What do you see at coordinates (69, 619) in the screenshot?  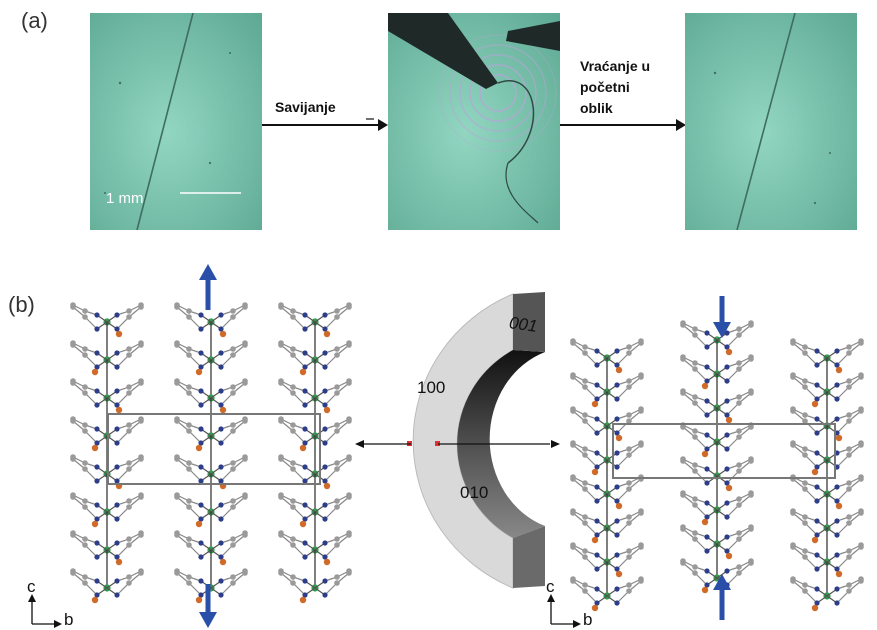 I see `axis-b-left: b` at bounding box center [69, 619].